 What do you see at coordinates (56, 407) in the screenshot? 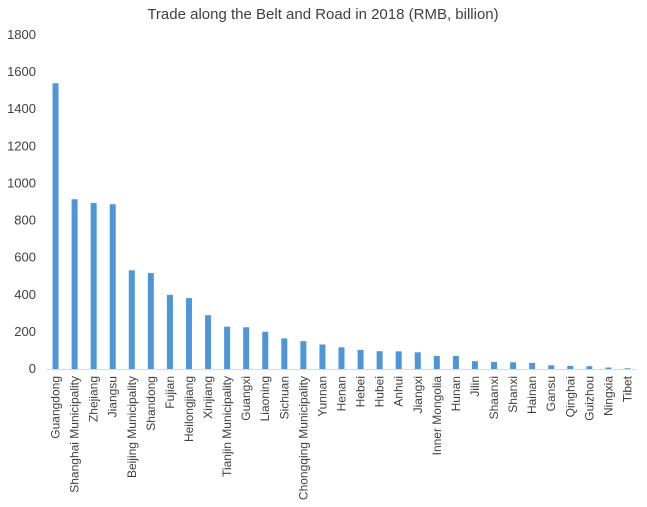
I see `x-tick-label: Guangdong` at bounding box center [56, 407].